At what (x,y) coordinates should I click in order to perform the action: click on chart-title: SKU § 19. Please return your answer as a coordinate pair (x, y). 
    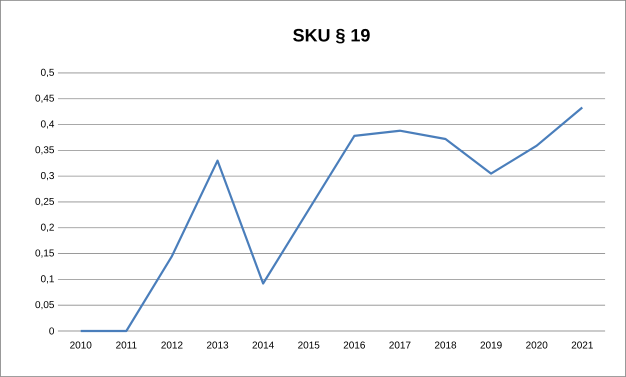
    Looking at the image, I should click on (331, 36).